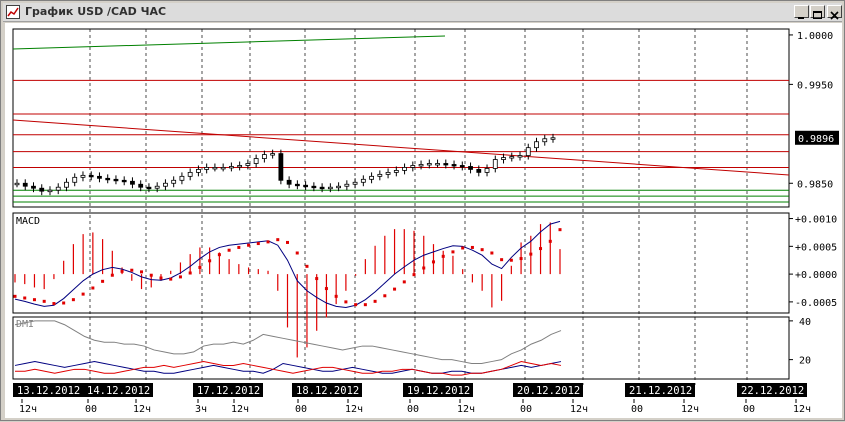 The width and height of the screenshot is (845, 422). What do you see at coordinates (422, 12) in the screenshot?
I see `title-bar: График USD /CAD ЧАС` at bounding box center [422, 12].